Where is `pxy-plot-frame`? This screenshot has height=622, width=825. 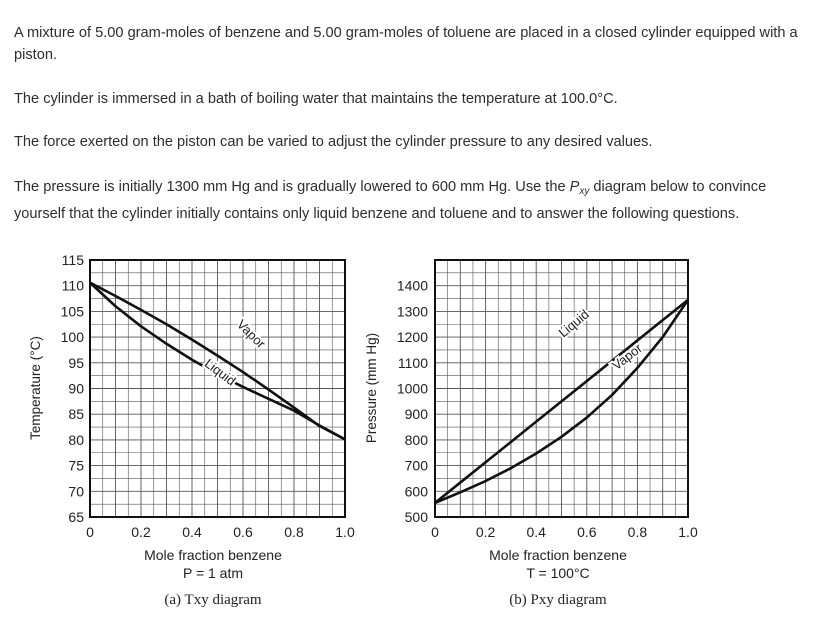 pxy-plot-frame is located at coordinates (561, 388).